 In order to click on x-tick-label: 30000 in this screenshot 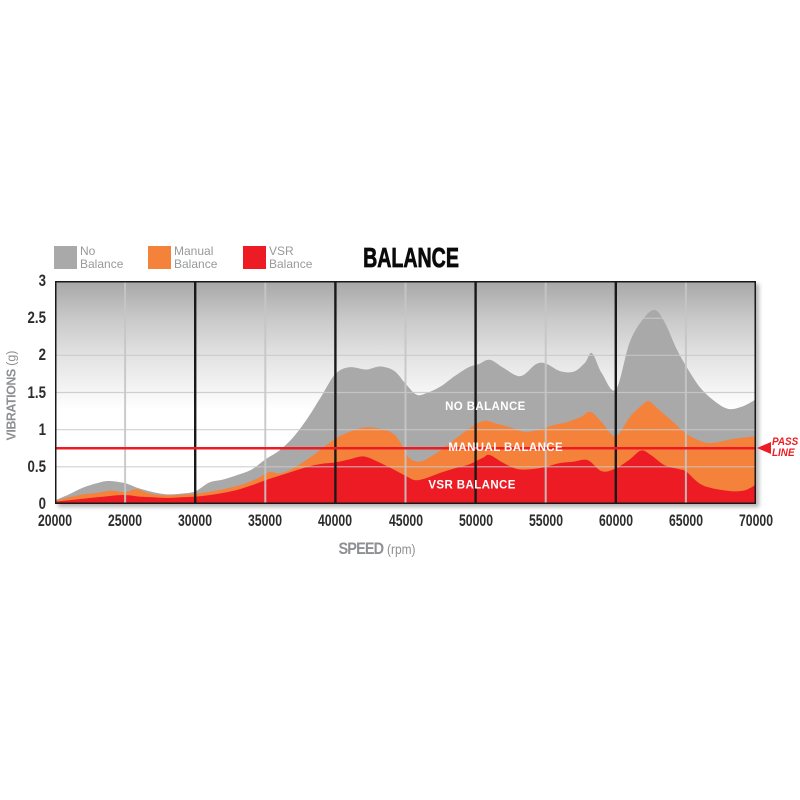, I will do `click(195, 520)`.